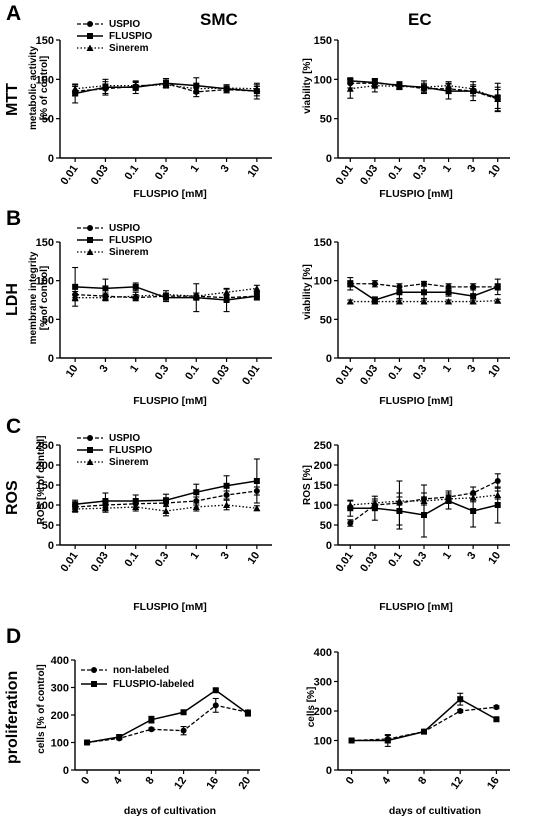 The width and height of the screenshot is (537, 825). I want to click on chart-d-ec: 0 100 200 300 400 0 4 8 12 16, so click(412, 719).